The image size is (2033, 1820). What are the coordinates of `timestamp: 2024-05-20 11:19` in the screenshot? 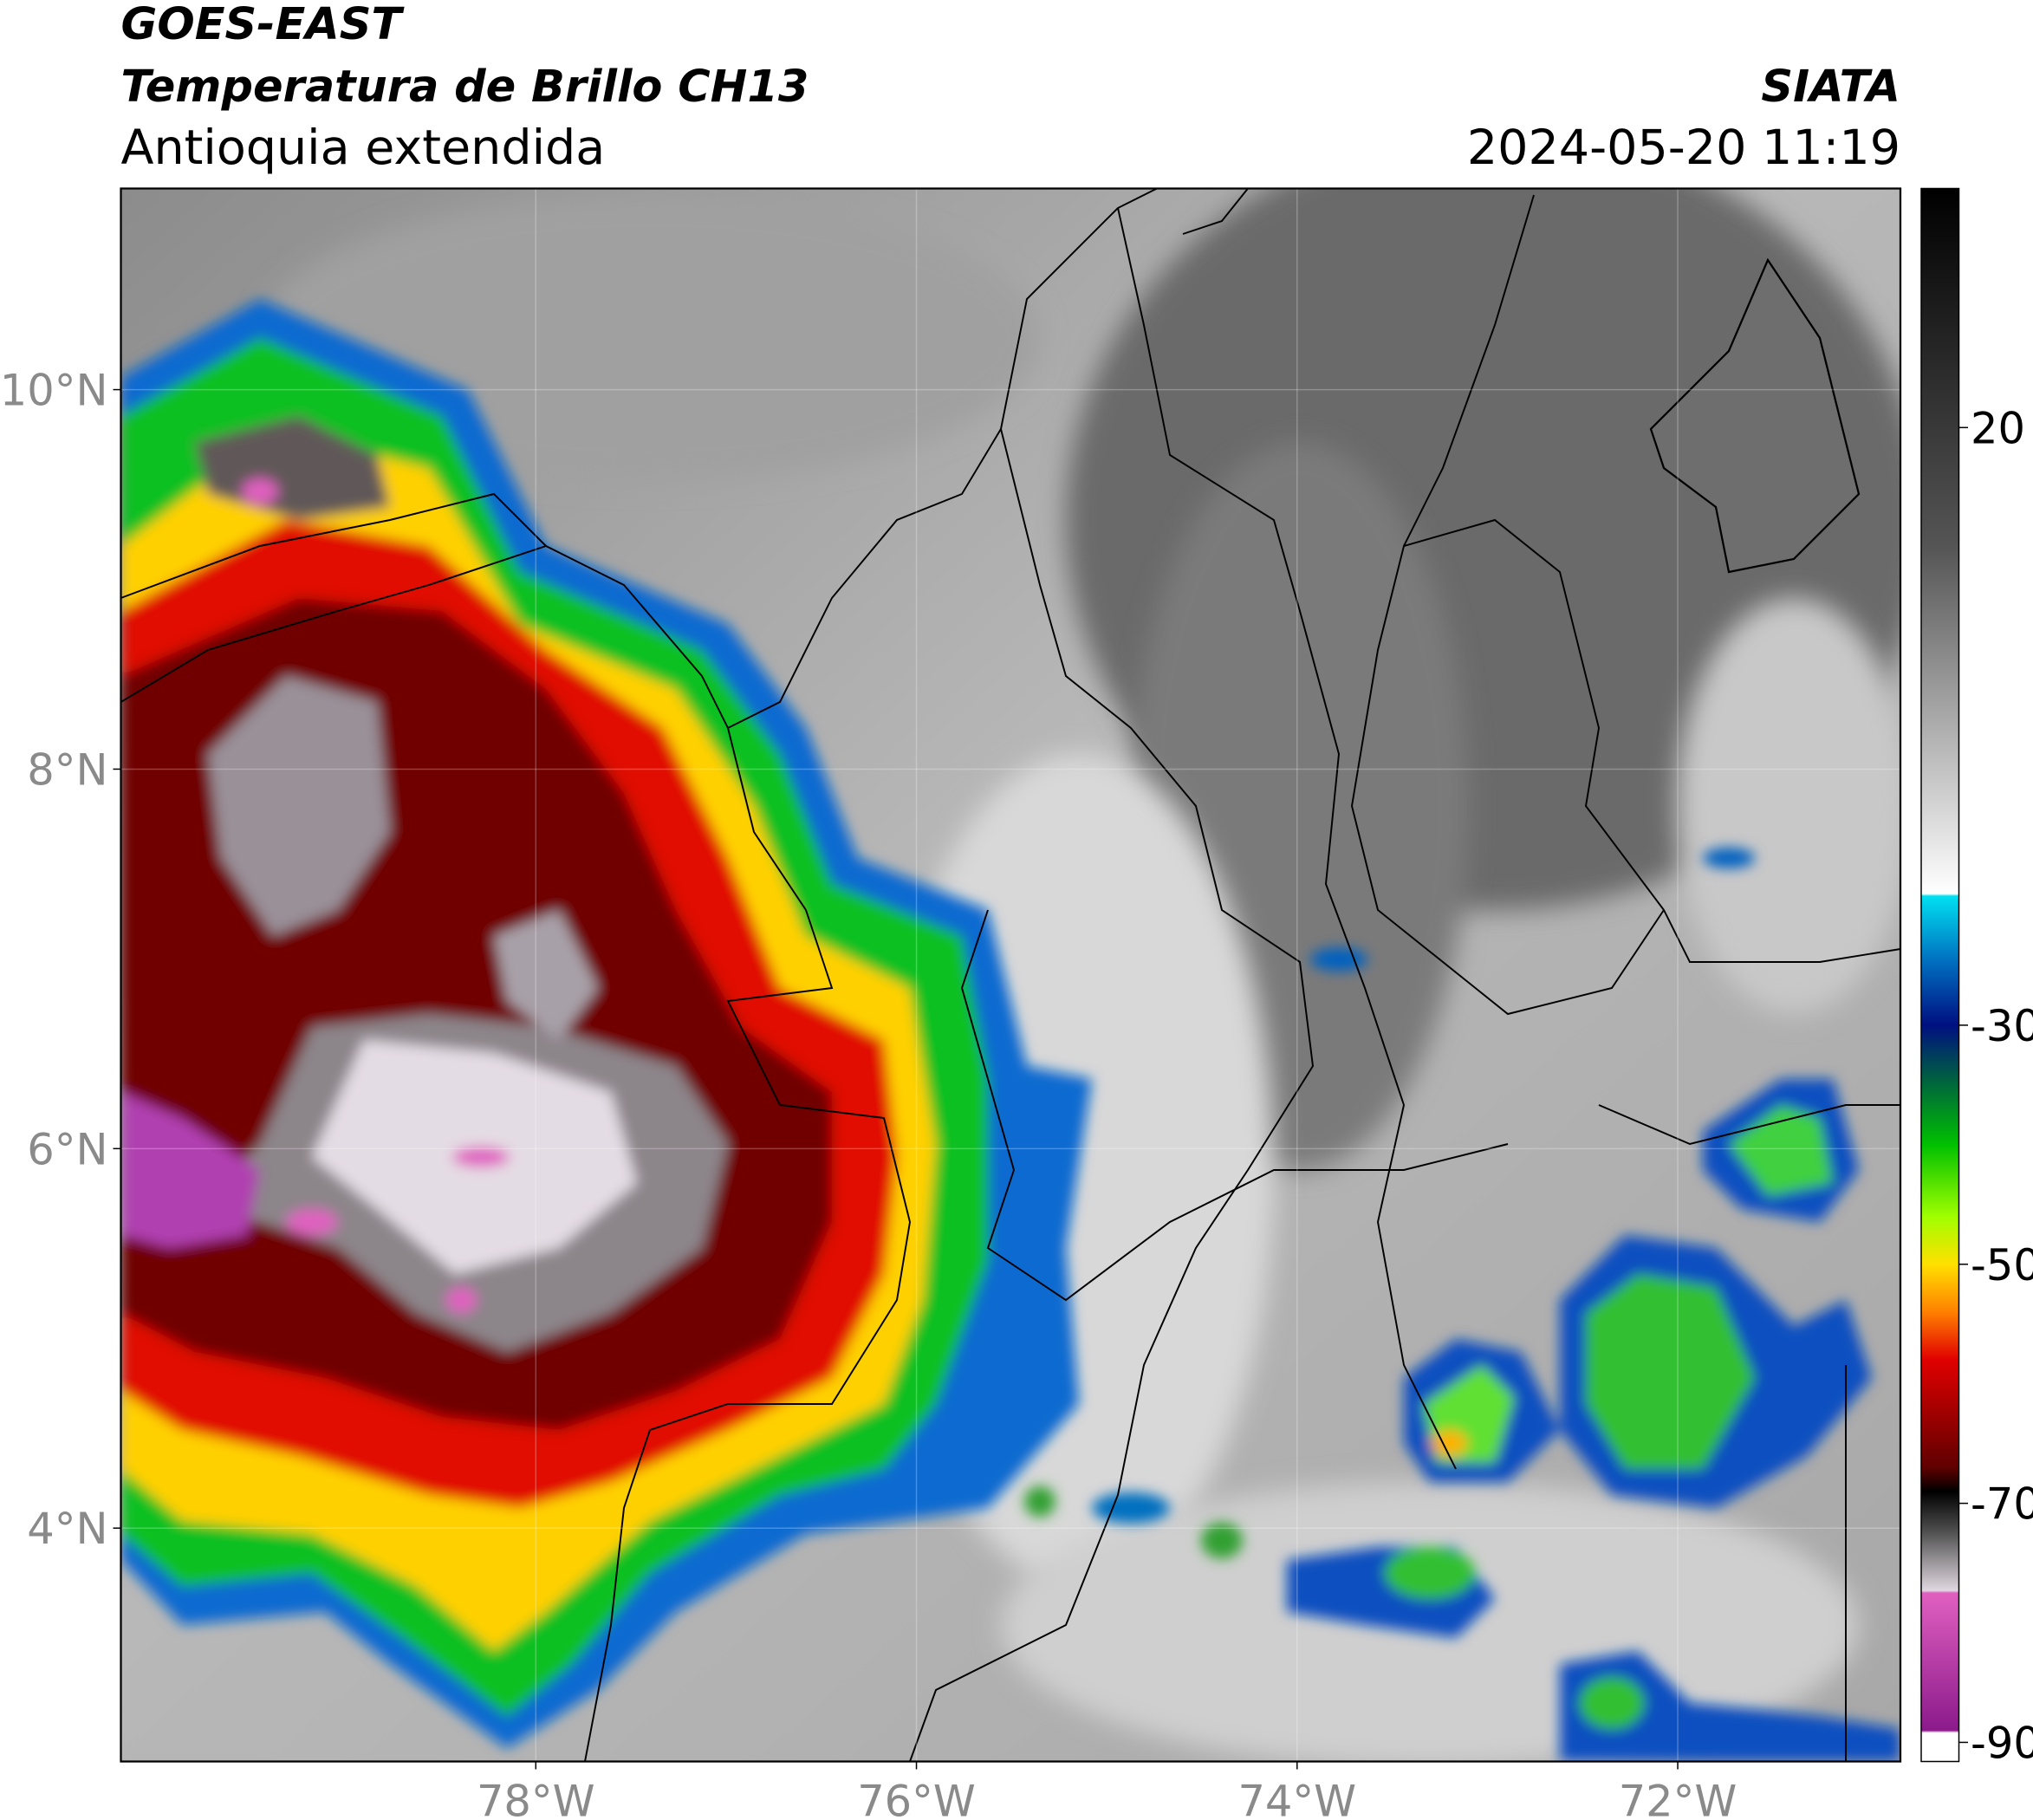 It's located at (1683, 148).